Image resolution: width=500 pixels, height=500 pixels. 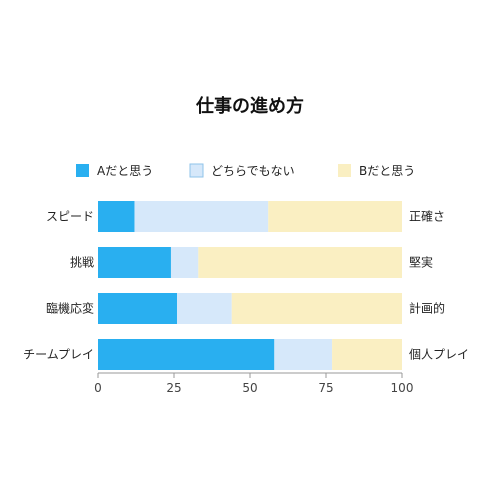 I want to click on legend-label: どちらでもない, so click(x=253, y=171).